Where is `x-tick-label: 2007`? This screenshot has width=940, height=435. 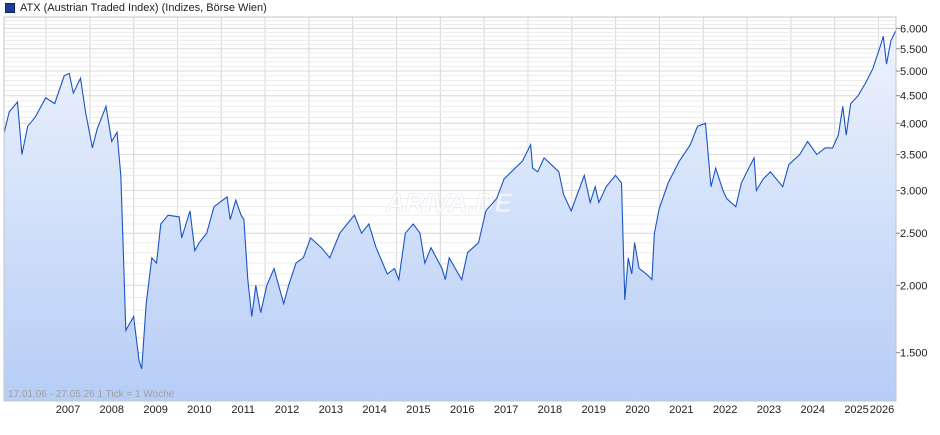
x-tick-label: 2007 is located at coordinates (68, 410).